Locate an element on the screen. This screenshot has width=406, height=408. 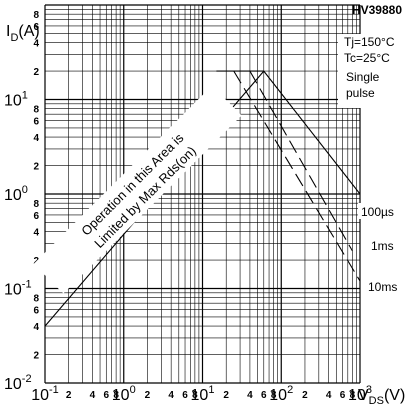
x-tick-label: 10³ is located at coordinates (360, 394).